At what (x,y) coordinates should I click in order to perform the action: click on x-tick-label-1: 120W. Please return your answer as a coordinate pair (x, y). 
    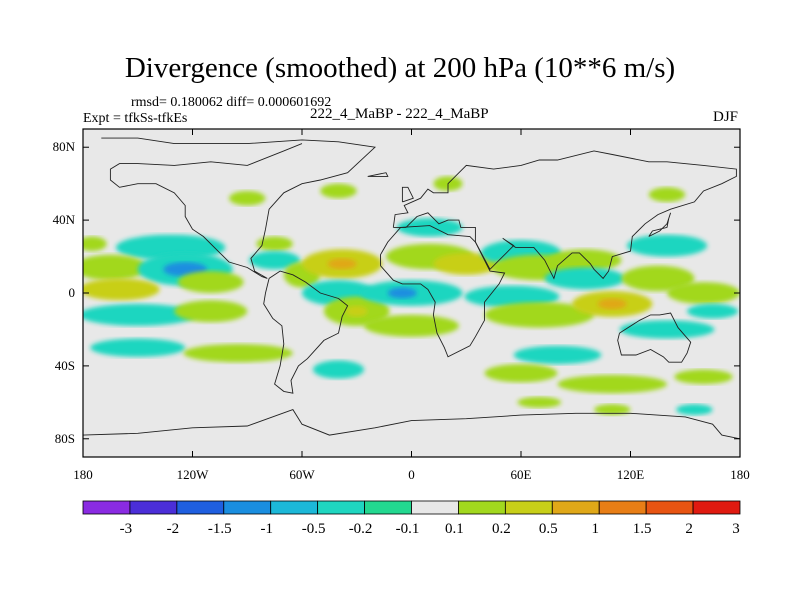
    Looking at the image, I should click on (193, 474).